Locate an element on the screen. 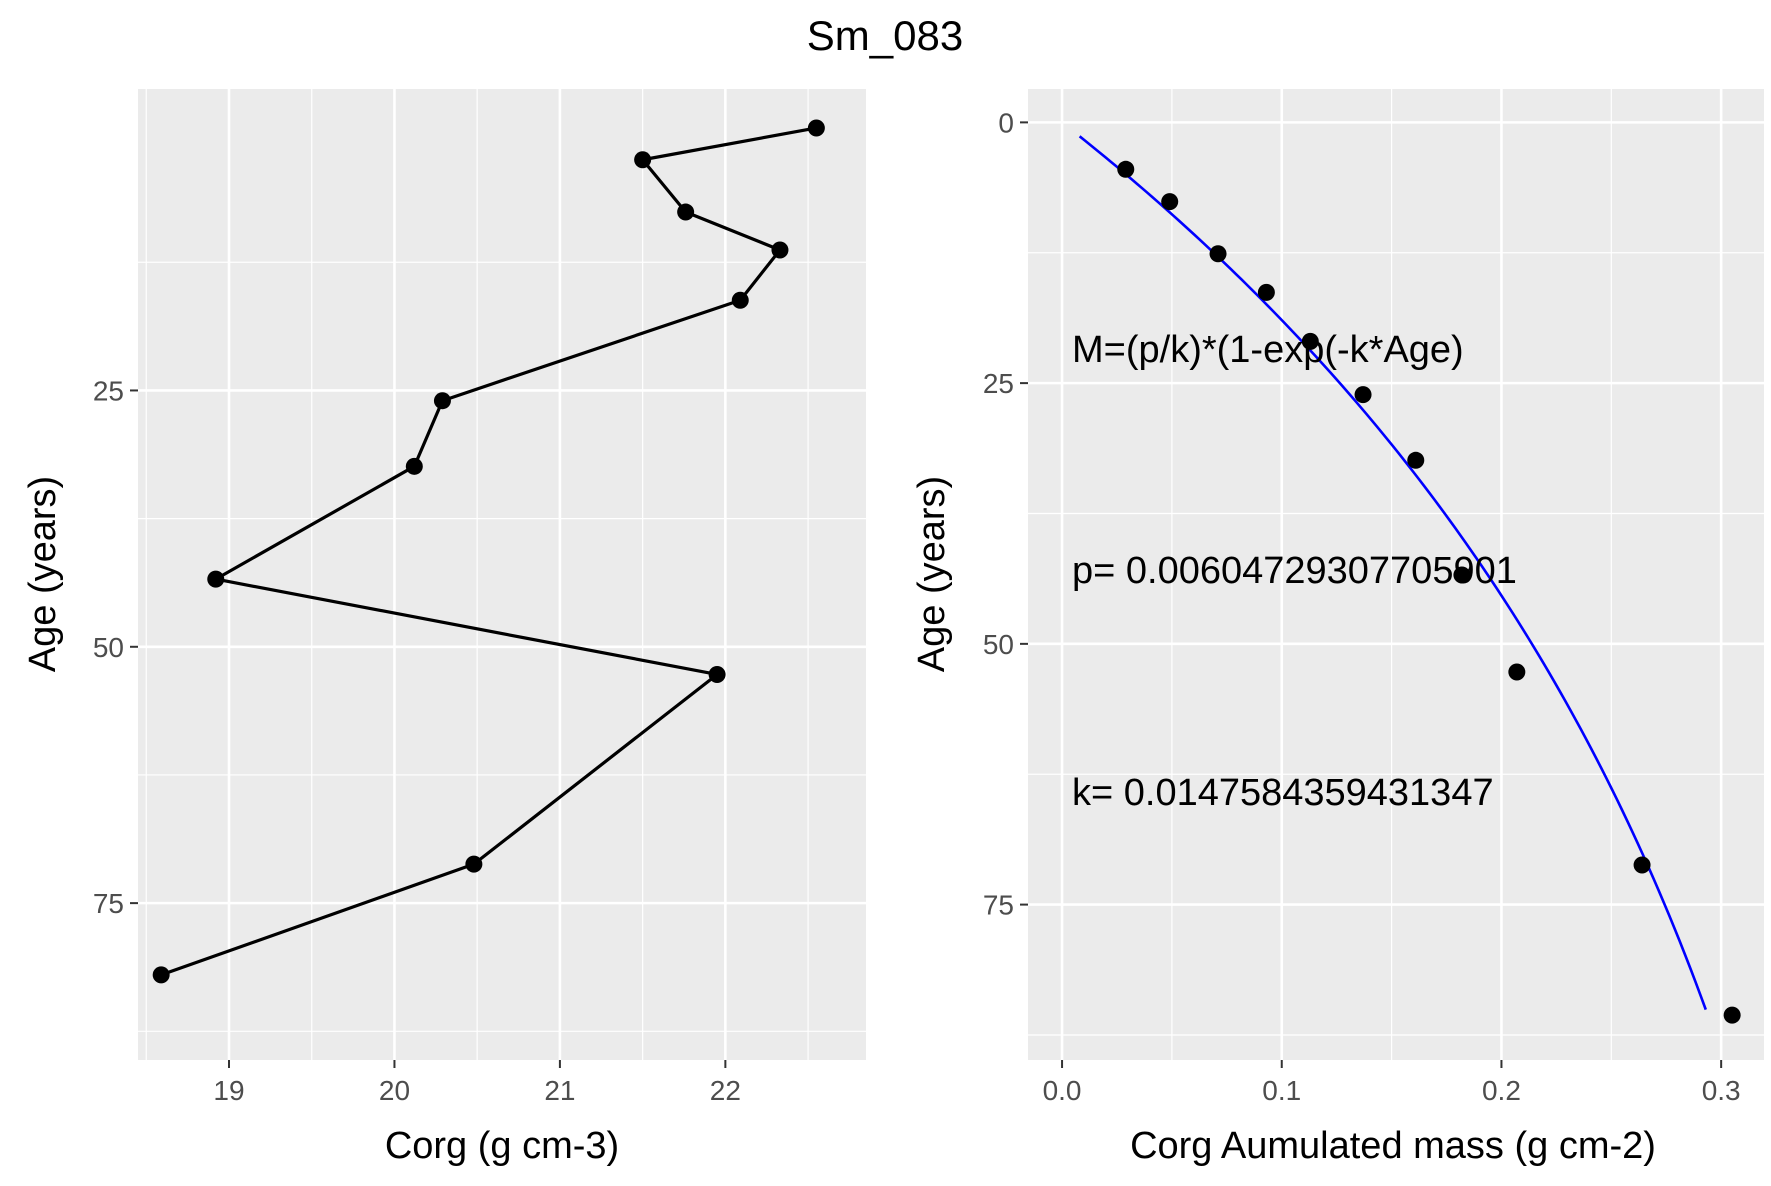  right-x-tick-label: 0.2 is located at coordinates (1501, 1090).